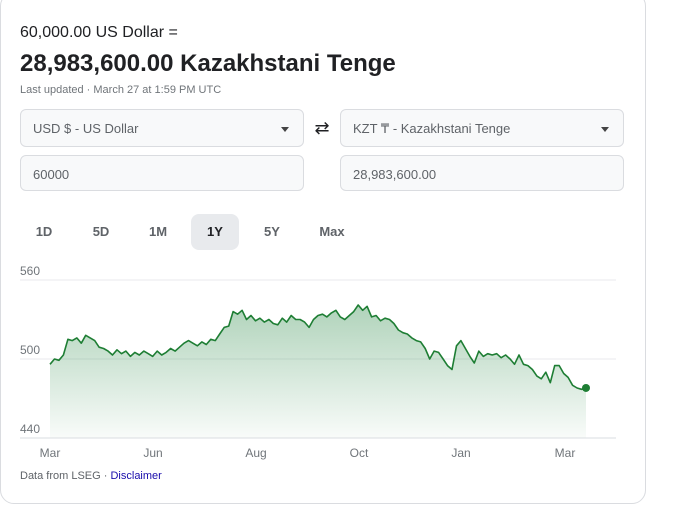  Describe the element at coordinates (30, 350) in the screenshot. I see `y-tick-label: 500` at that location.